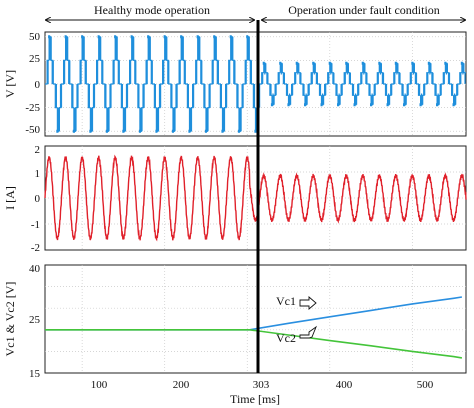  What do you see at coordinates (10, 198) in the screenshot?
I see `current-y-label: I [A]` at bounding box center [10, 198].